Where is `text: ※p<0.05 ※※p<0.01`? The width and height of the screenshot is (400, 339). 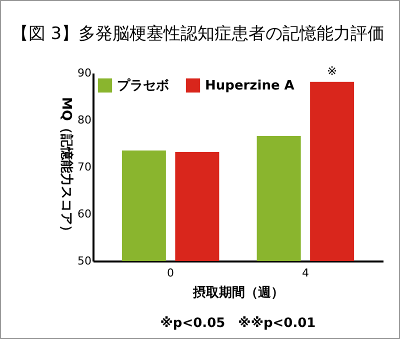
text: ※p<0.05 ※※p<0.01 is located at coordinates (238, 323).